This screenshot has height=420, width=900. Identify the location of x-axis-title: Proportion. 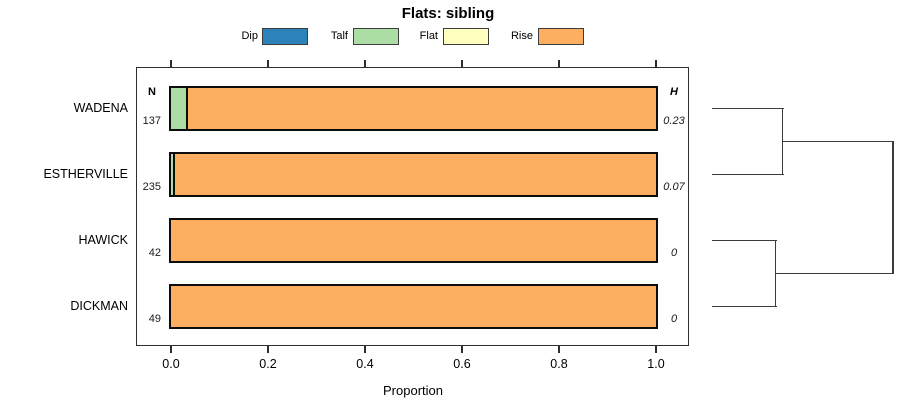
(413, 390).